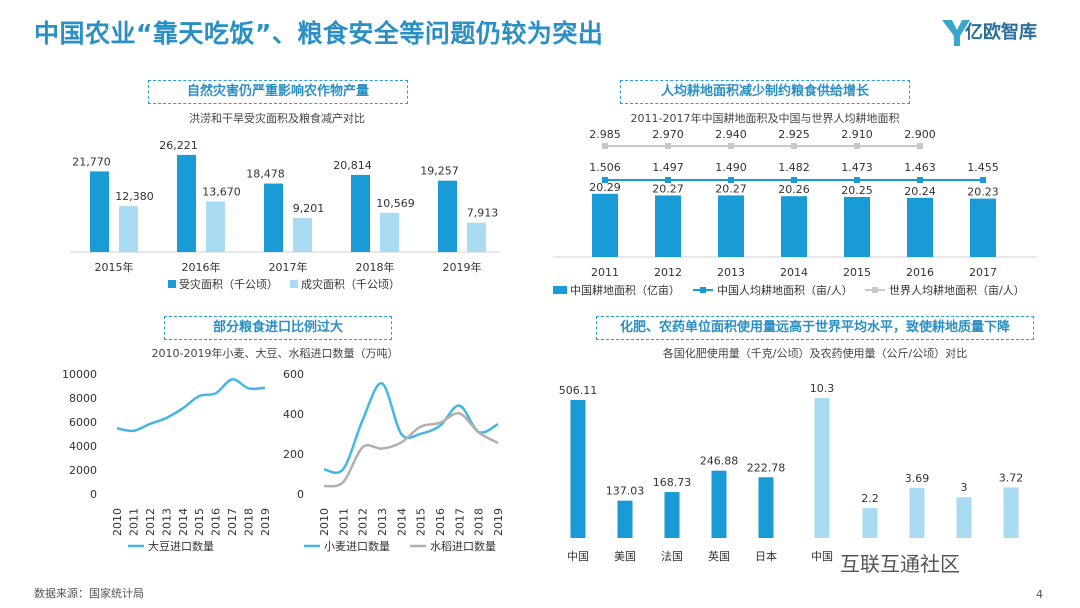 This screenshot has height=608, width=1080. I want to click on legend-label: 中国人均耕地面积（亩/人）, so click(785, 290).